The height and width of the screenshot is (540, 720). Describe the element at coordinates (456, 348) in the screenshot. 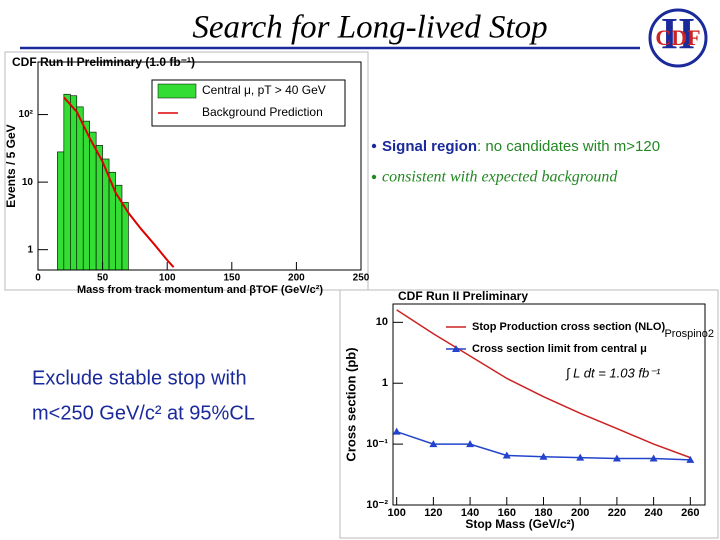

I see `legend-marker` at that location.